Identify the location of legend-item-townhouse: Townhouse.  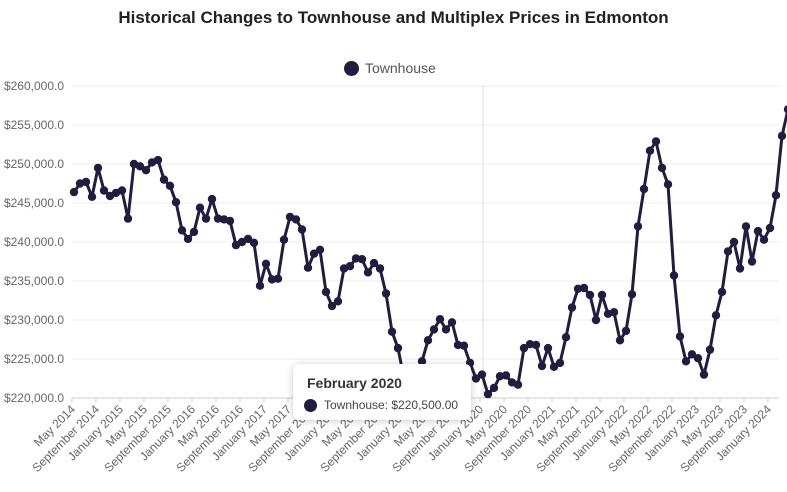
(390, 68).